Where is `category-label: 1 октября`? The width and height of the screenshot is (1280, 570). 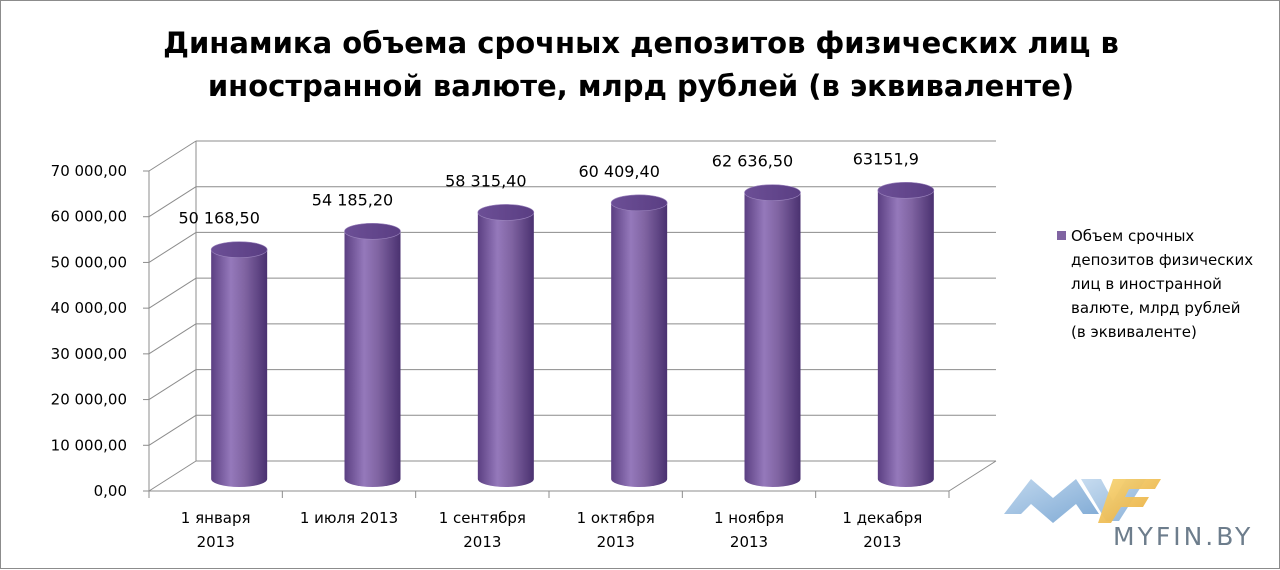 category-label: 1 октября is located at coordinates (616, 518).